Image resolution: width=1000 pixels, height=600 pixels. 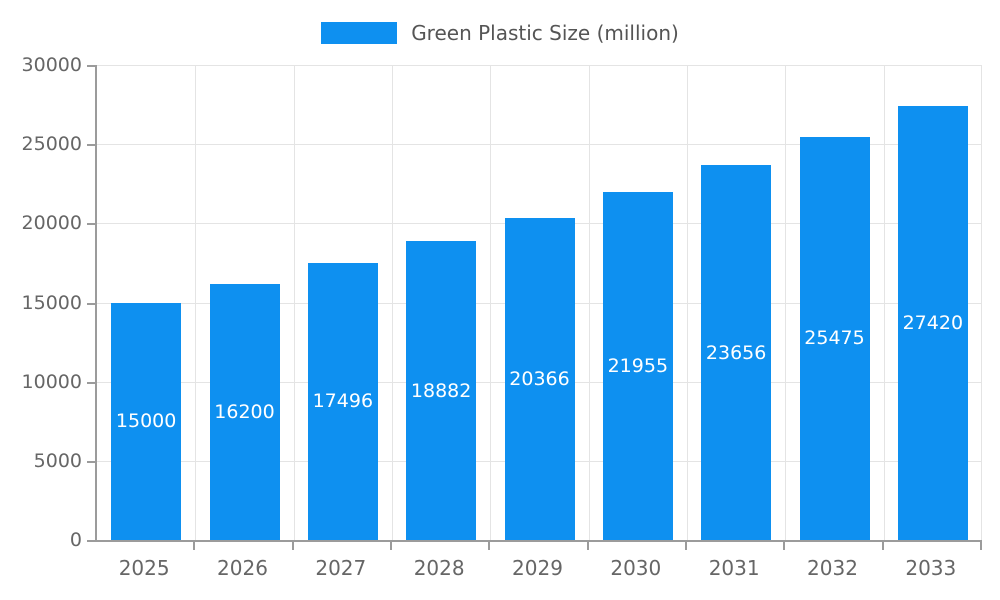 I want to click on x-tick-label: 2028, so click(x=439, y=568).